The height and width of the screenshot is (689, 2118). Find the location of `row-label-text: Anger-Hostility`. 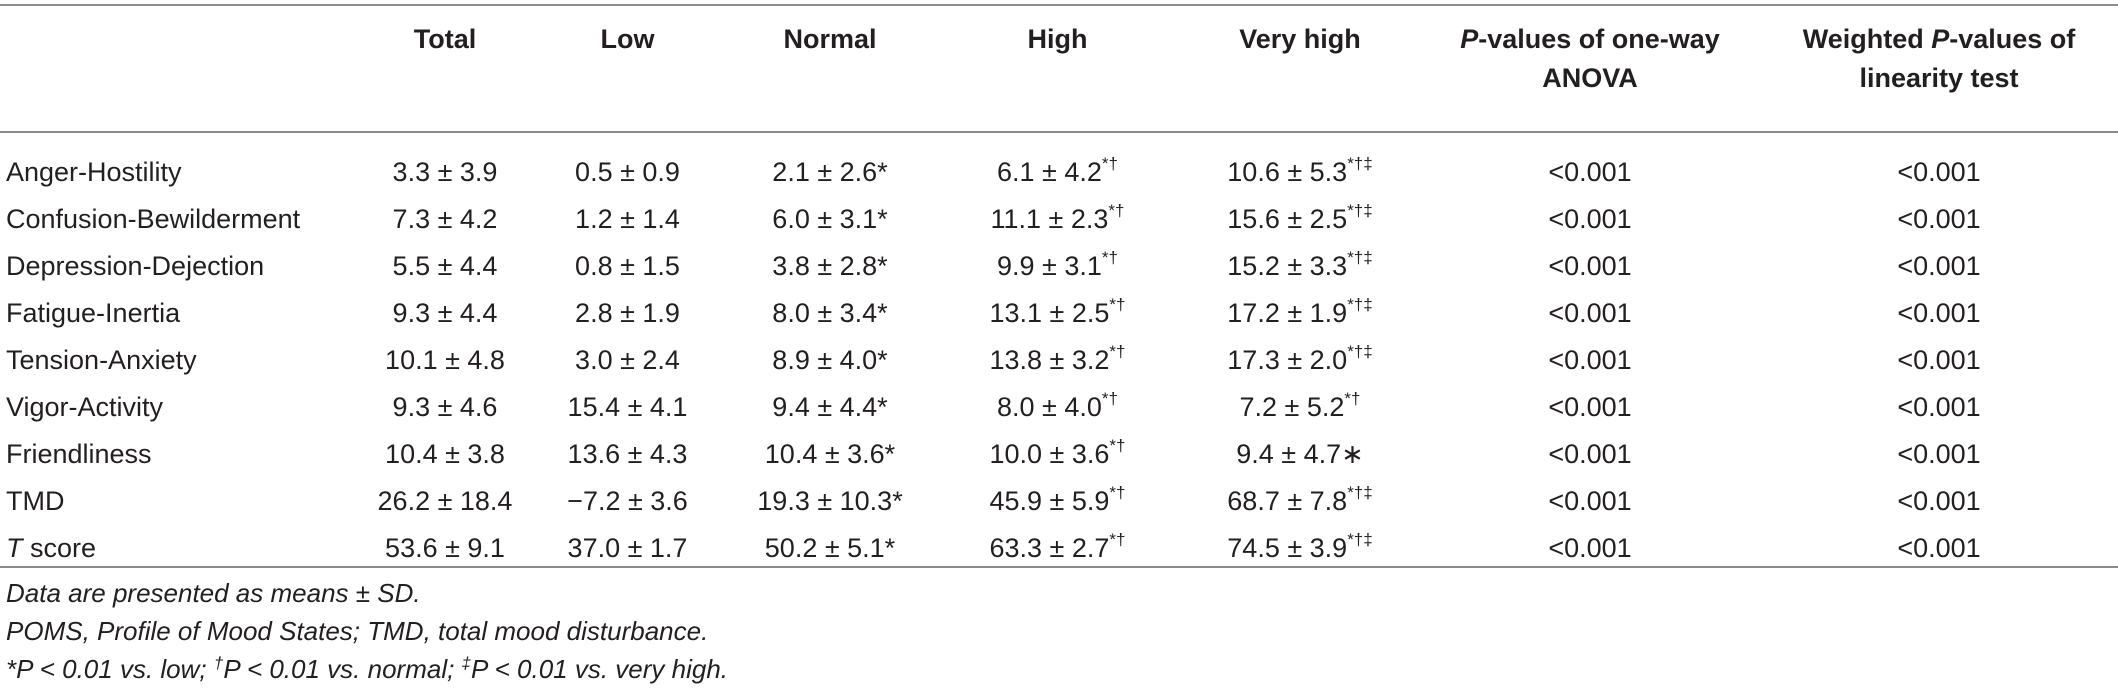

row-label-text: Anger-Hostility is located at coordinates (94, 172).